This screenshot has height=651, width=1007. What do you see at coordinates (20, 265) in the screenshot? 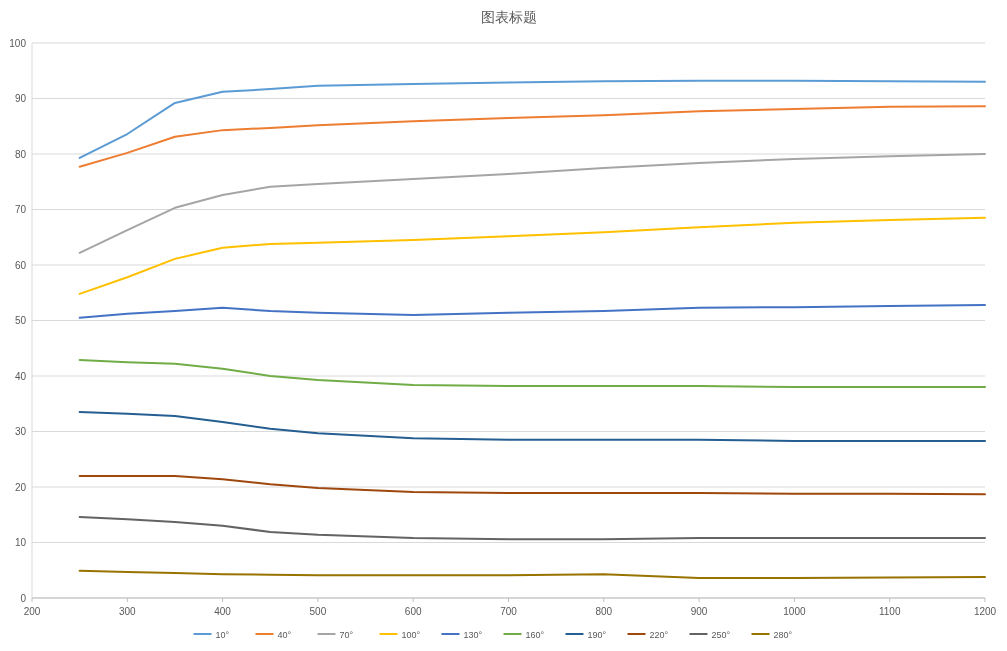
I see `y-tick-label: 60` at bounding box center [20, 265].